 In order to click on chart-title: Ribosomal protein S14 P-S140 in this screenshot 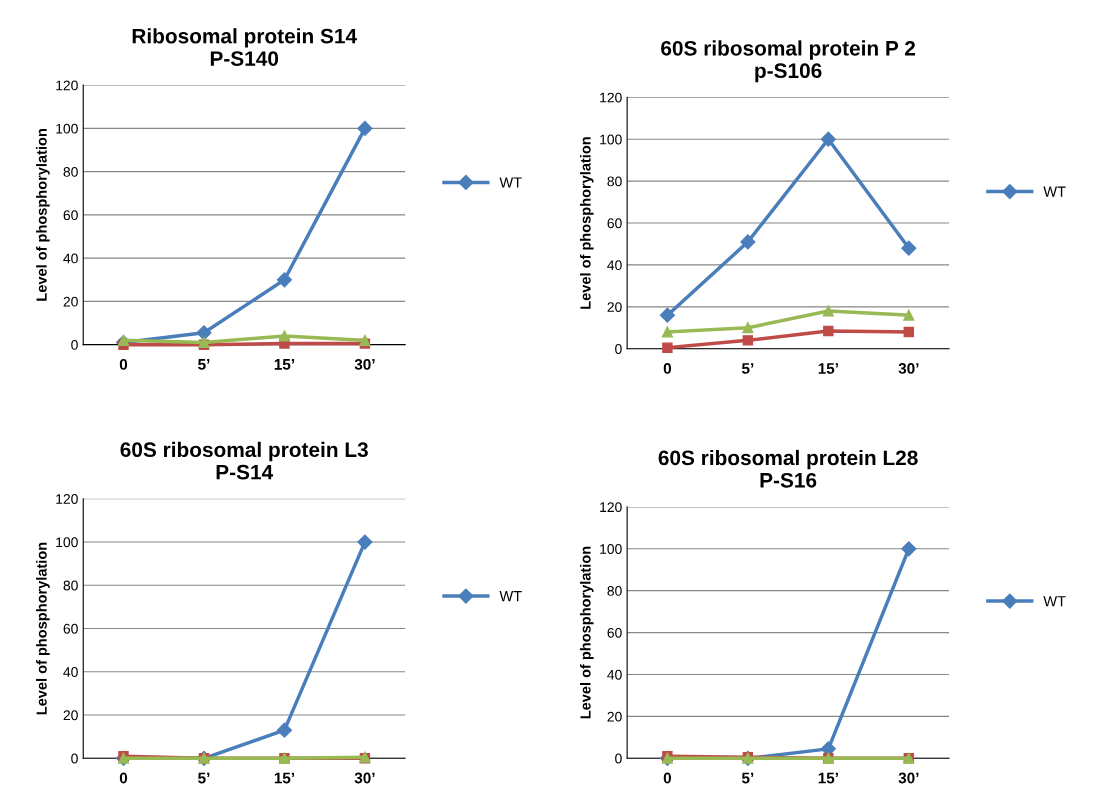, I will do `click(244, 47)`.